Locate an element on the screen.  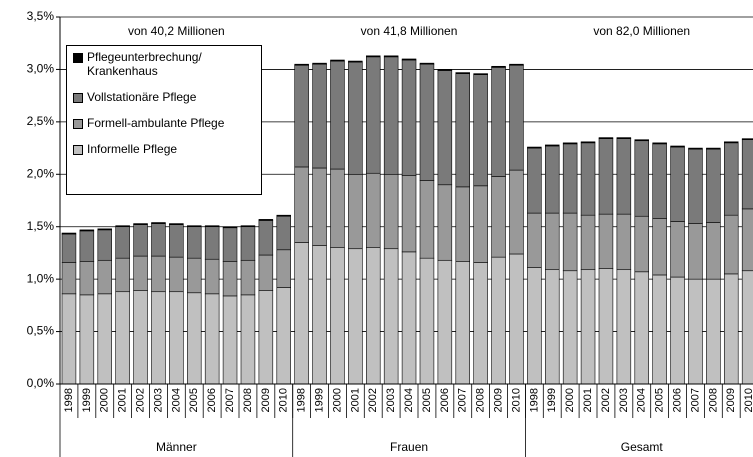
legend-item: Vollstationäre Pflege is located at coordinates (164, 97).